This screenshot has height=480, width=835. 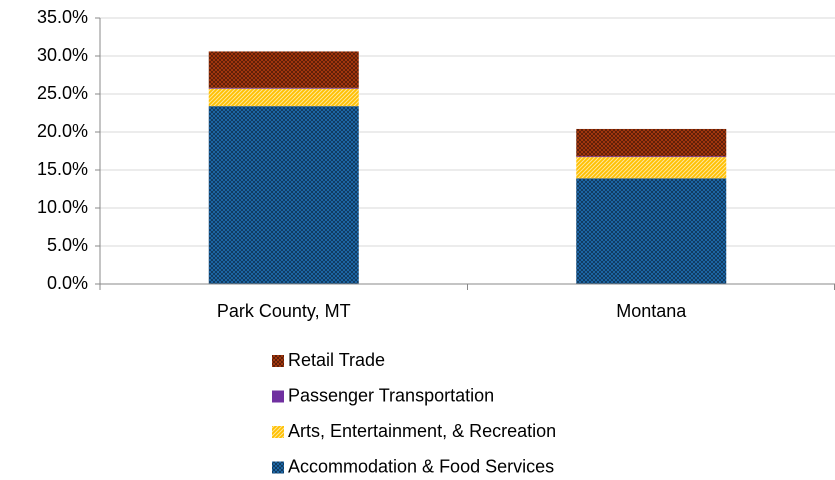 I want to click on y-tick-label: 35.0%, so click(x=62, y=17).